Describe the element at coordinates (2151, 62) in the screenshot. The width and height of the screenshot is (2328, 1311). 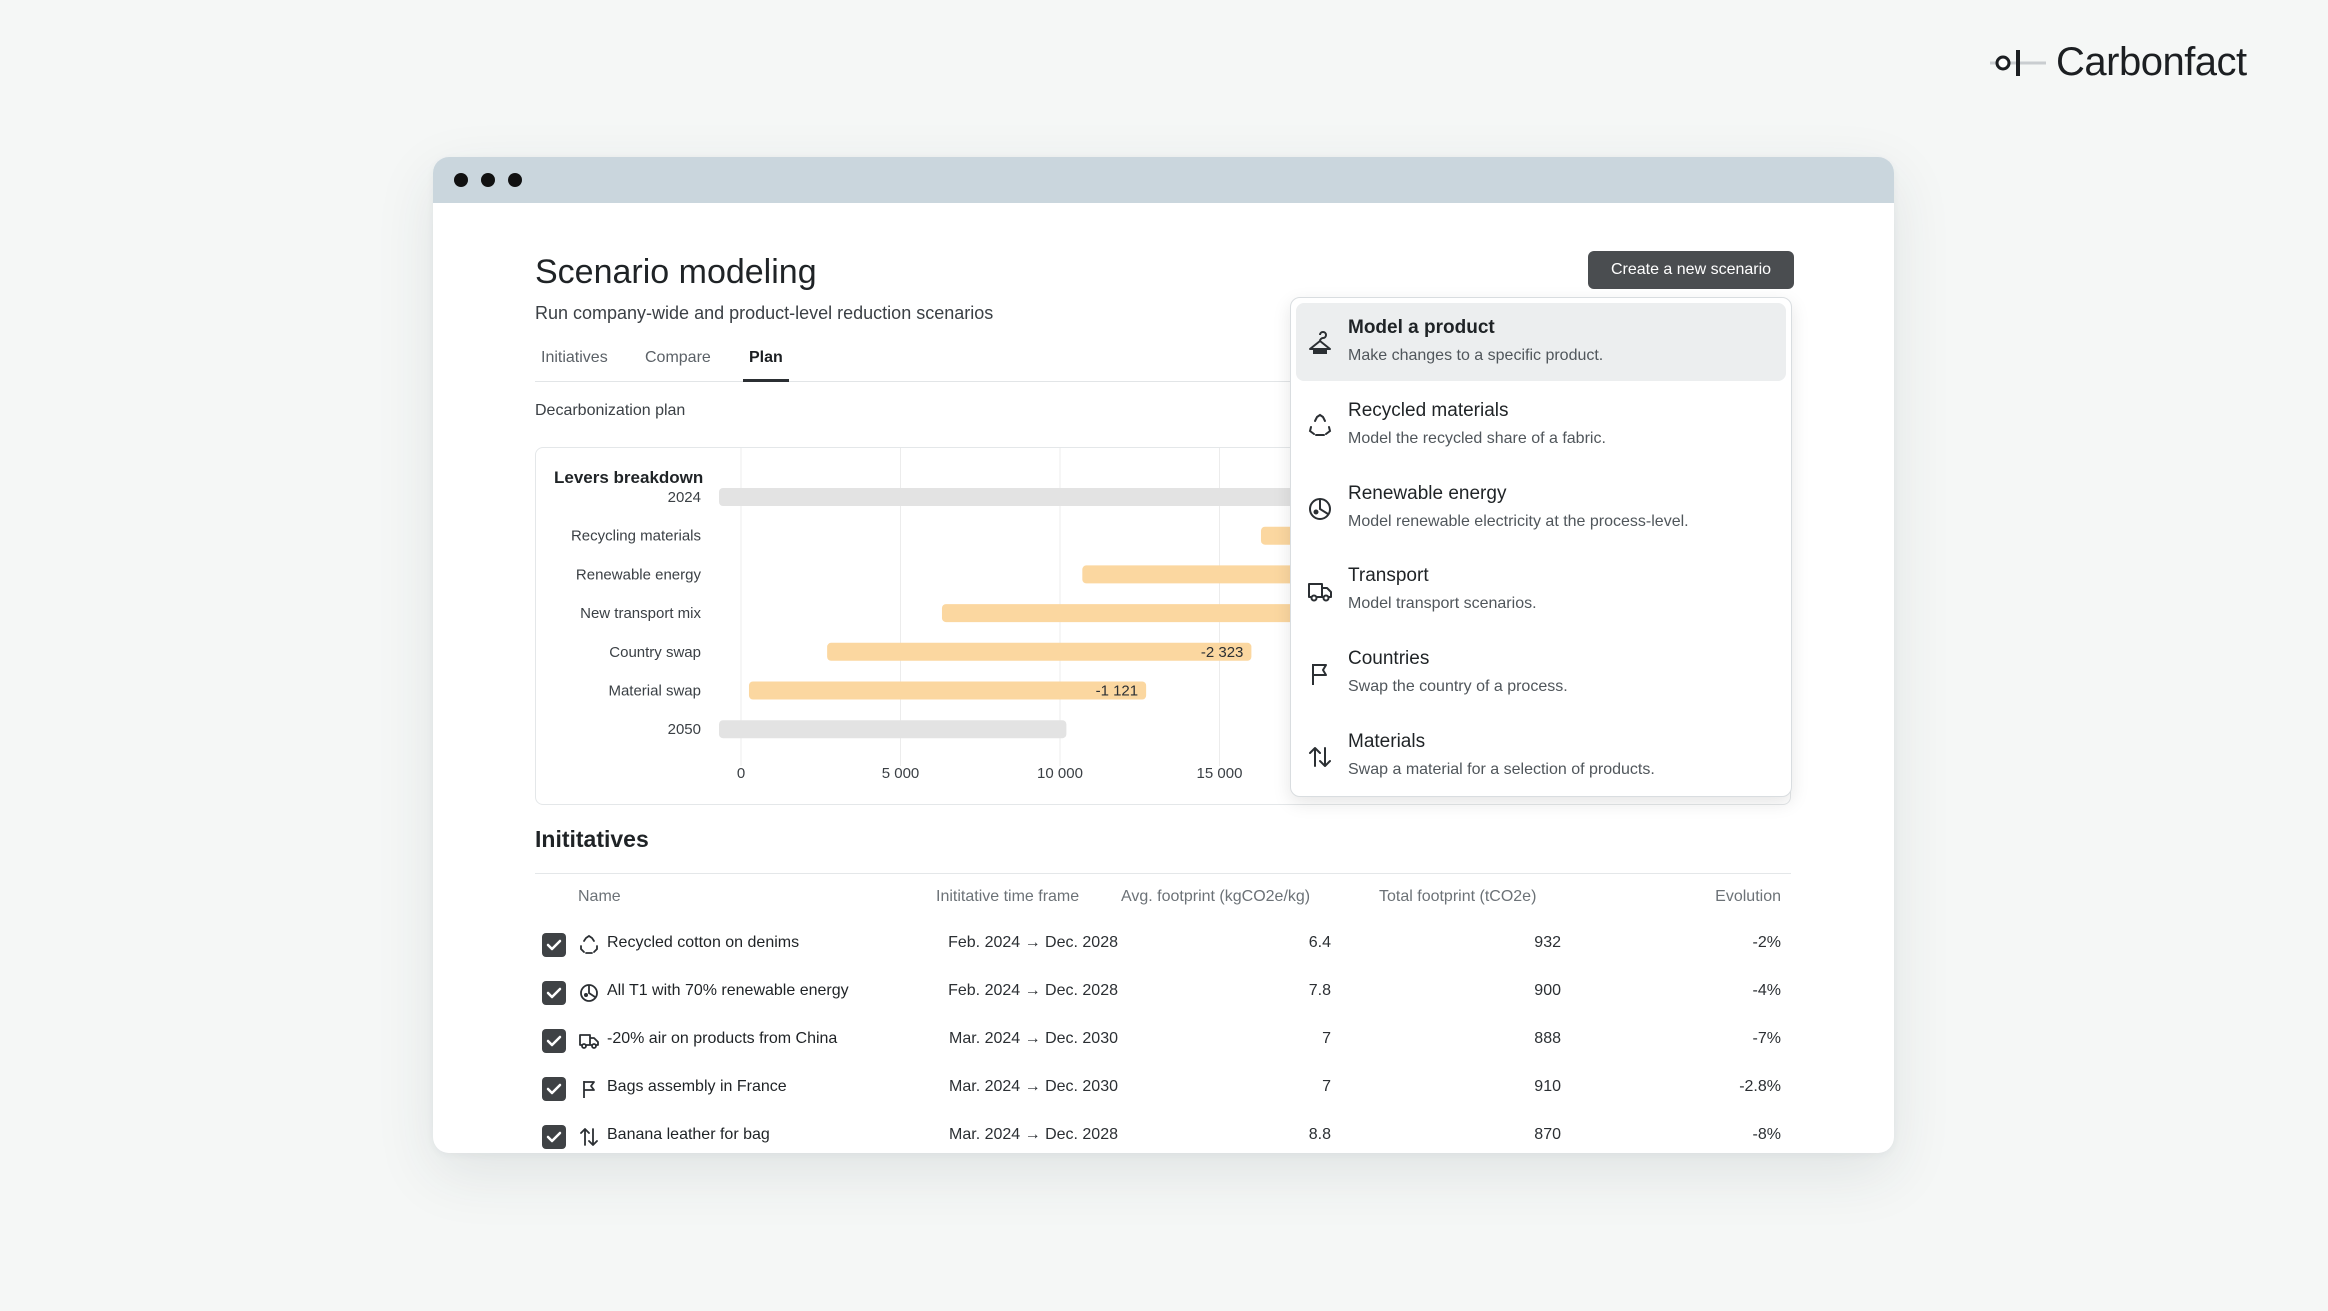
I see `brand-name: Carbonfact` at that location.